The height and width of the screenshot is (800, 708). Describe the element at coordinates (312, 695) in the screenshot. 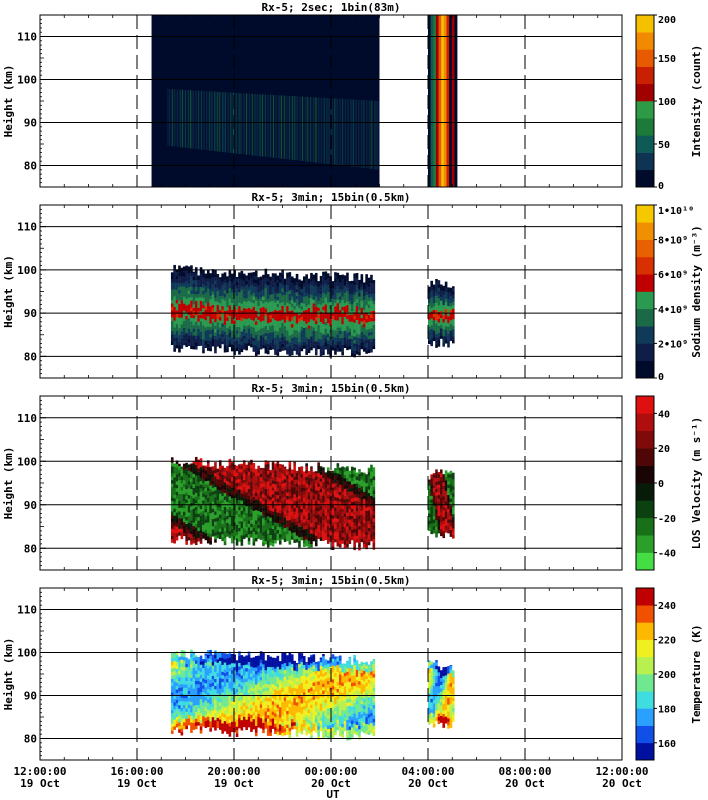

I see `heatmap-data` at that location.